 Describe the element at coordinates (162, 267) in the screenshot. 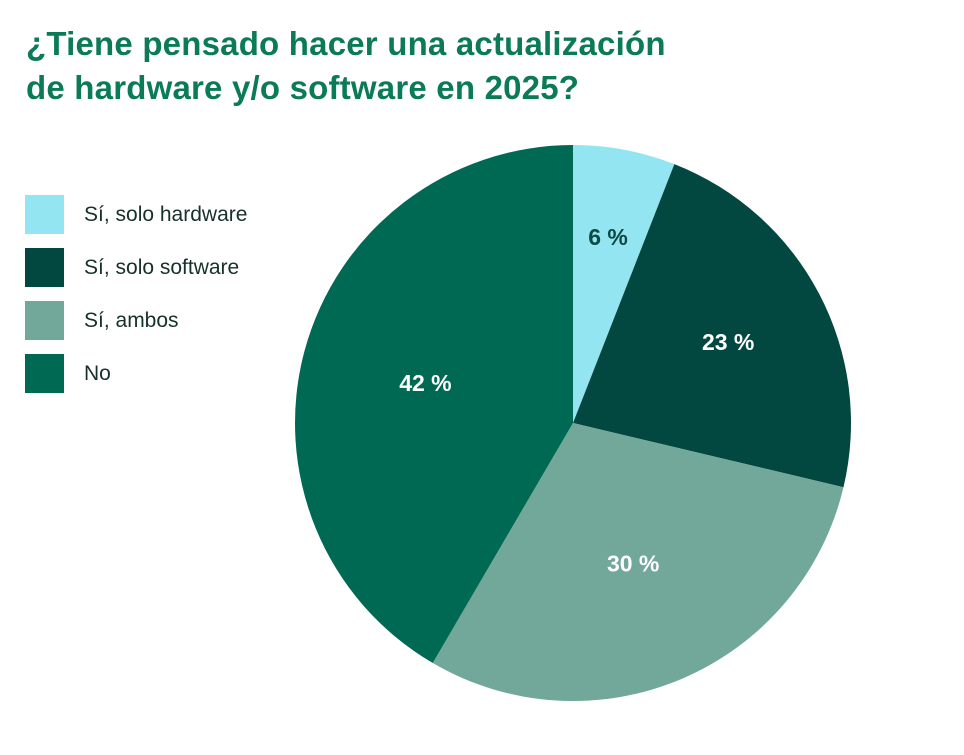

I see `legend-label-solo-software: Sí, solo software` at that location.